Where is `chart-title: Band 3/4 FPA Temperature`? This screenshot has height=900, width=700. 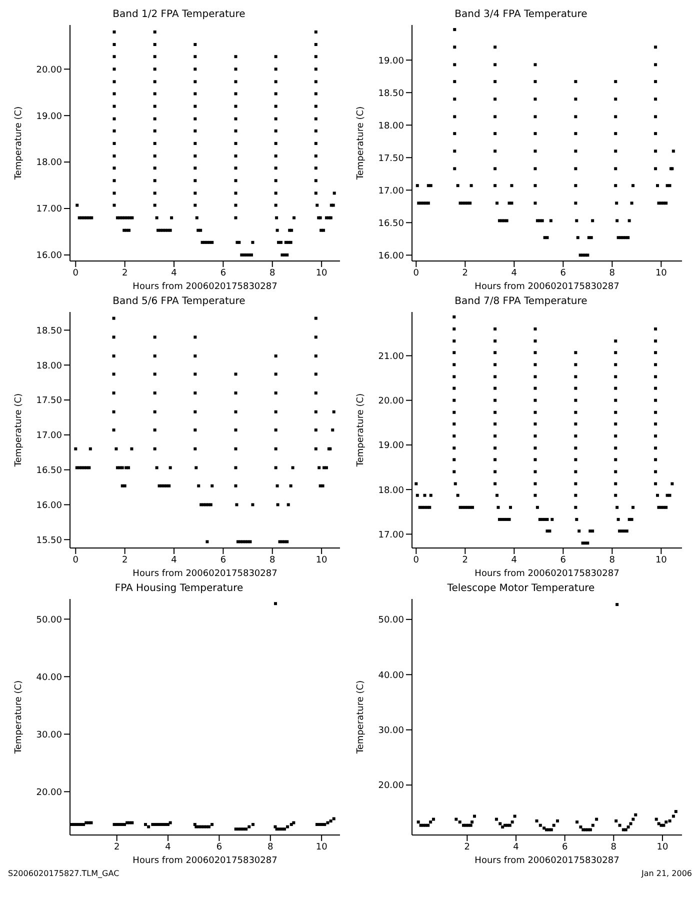 chart-title: Band 3/4 FPA Temperature is located at coordinates (521, 14).